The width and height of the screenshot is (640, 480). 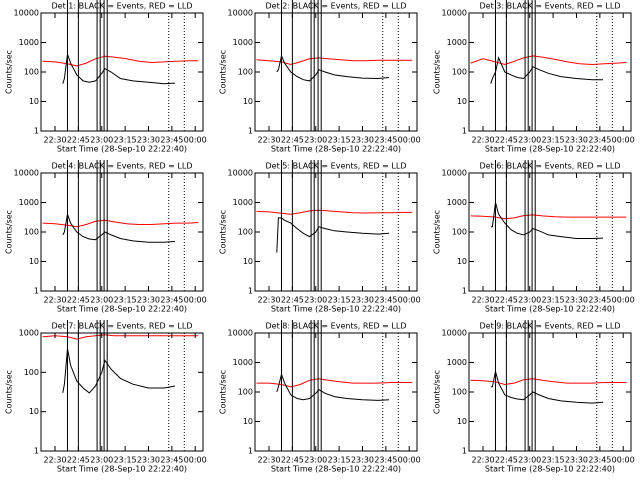 What do you see at coordinates (336, 326) in the screenshot?
I see `chart-title: Det 8: BLACK = Events, RED = LLD` at bounding box center [336, 326].